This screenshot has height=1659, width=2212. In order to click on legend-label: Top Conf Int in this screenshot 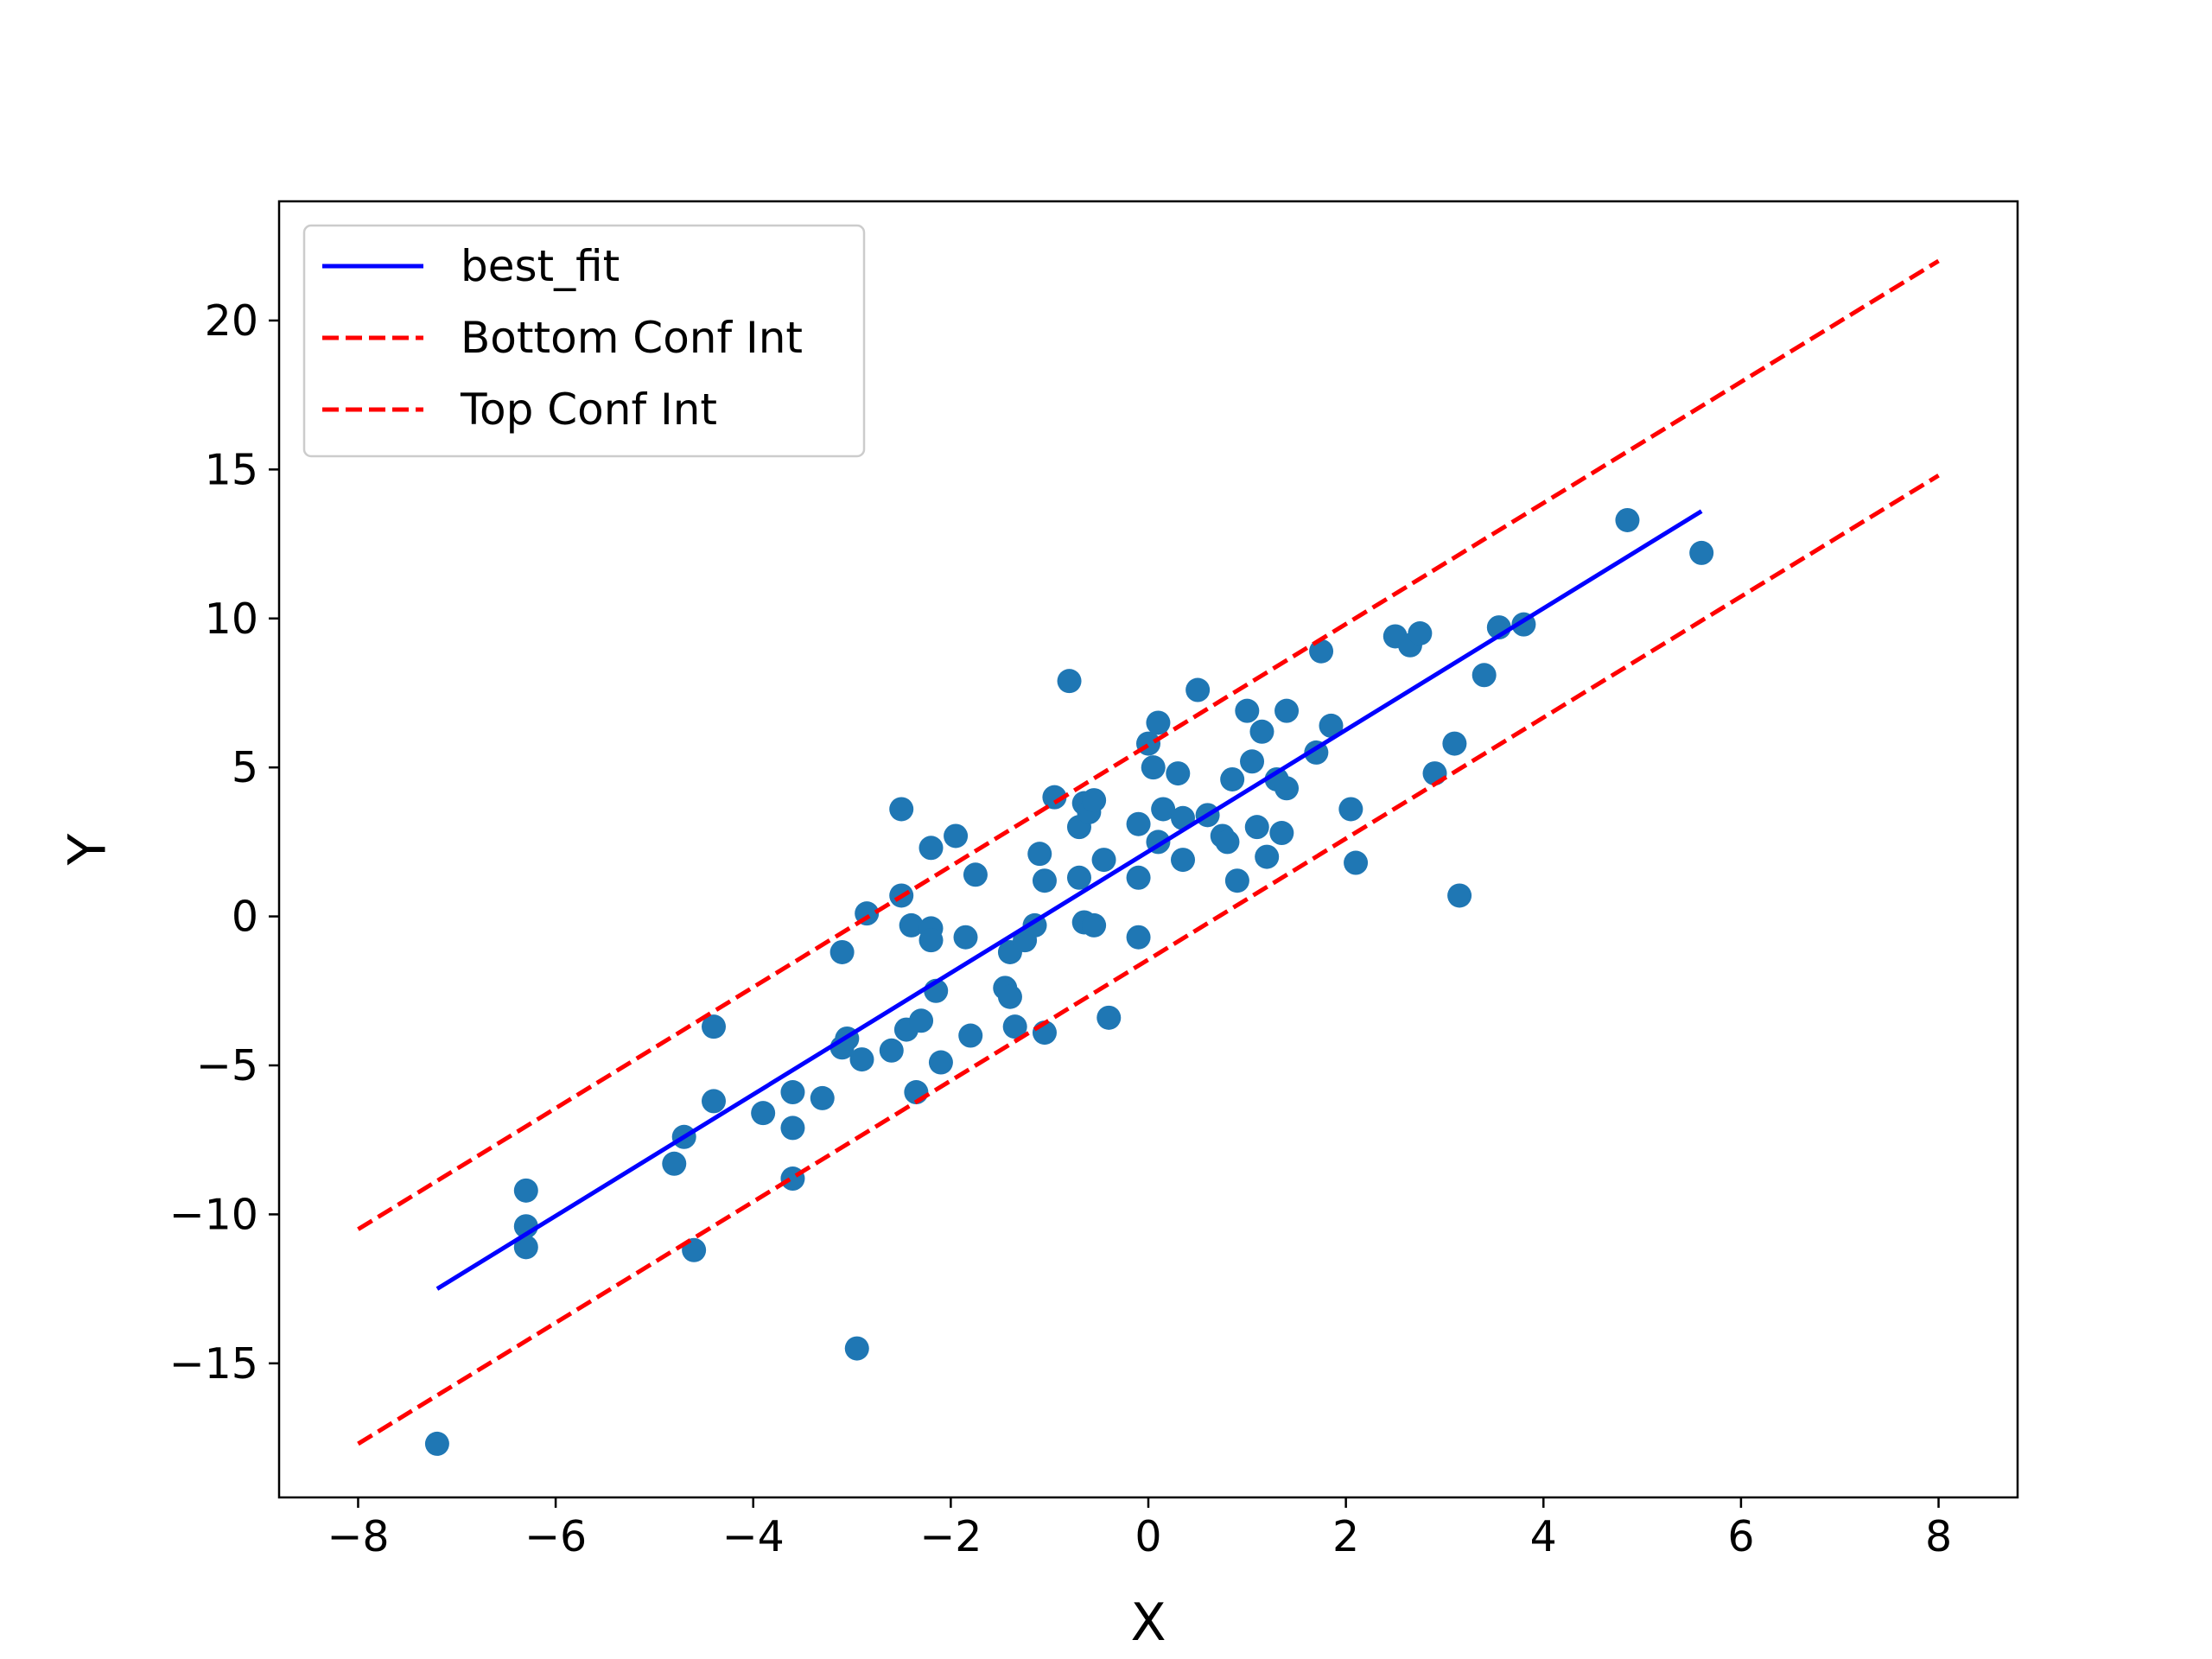, I will do `click(588, 410)`.